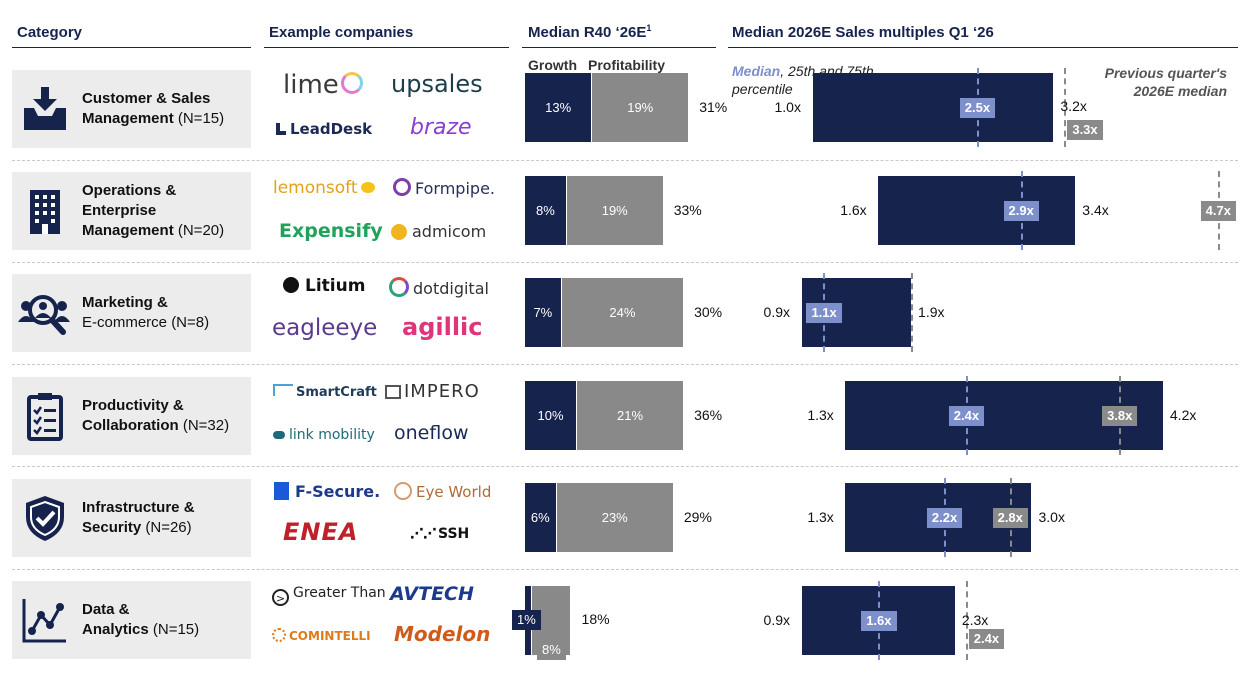  What do you see at coordinates (1051, 517) in the screenshot?
I see `p75-label: 3.0x` at bounding box center [1051, 517].